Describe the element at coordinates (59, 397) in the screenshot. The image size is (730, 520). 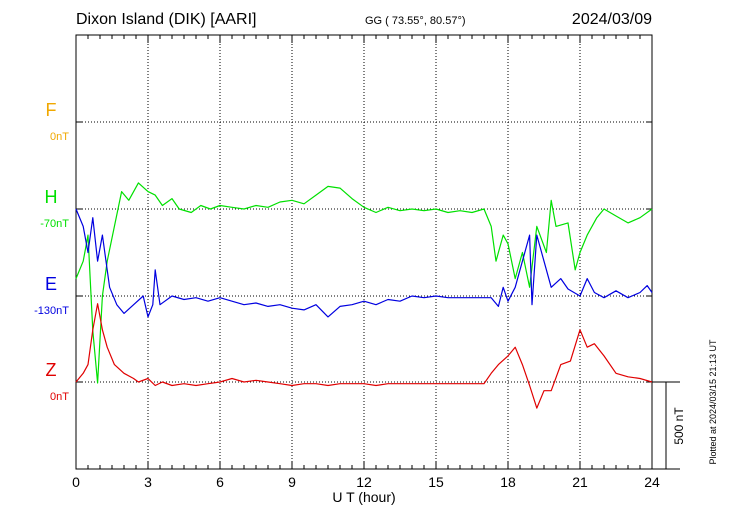
I see `baseline-label-Z: 0nT` at that location.